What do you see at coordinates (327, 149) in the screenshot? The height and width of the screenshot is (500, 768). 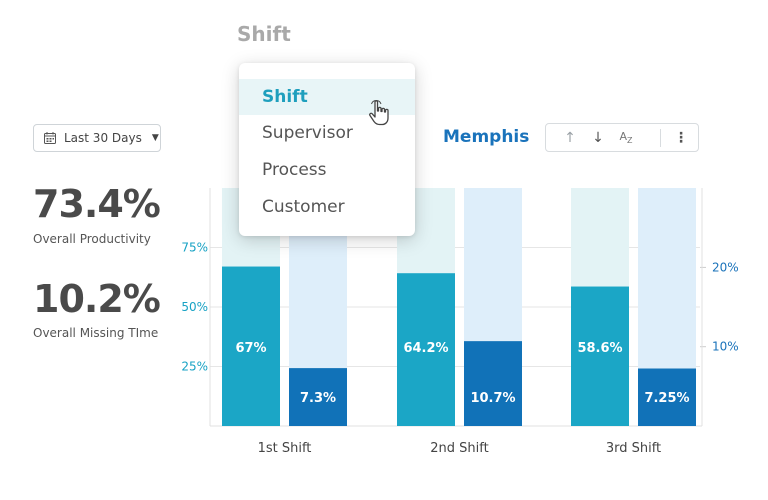 I see `group-by-dropdown: Shift Supervisor Process Customer` at bounding box center [327, 149].